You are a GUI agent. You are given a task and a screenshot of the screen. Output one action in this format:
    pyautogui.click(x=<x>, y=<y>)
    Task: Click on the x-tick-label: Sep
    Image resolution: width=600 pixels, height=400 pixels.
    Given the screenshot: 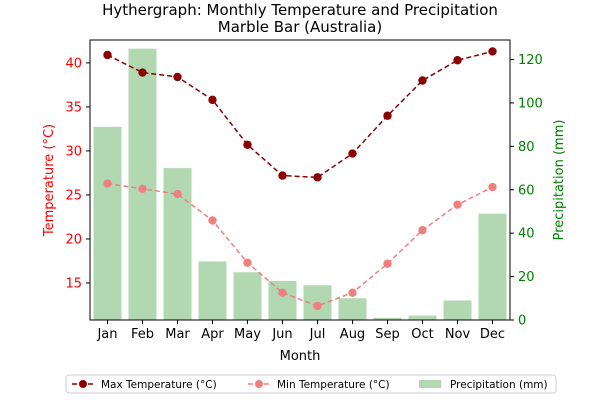 What is the action you would take?
    pyautogui.click(x=387, y=334)
    